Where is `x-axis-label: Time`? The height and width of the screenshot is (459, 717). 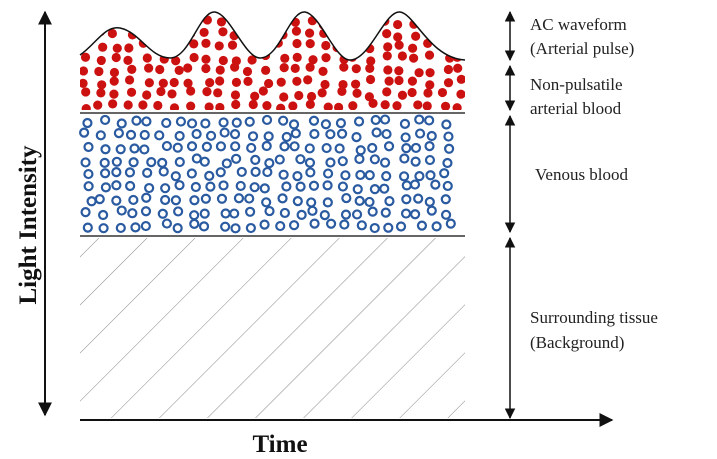 x-axis-label: Time is located at coordinates (279, 444).